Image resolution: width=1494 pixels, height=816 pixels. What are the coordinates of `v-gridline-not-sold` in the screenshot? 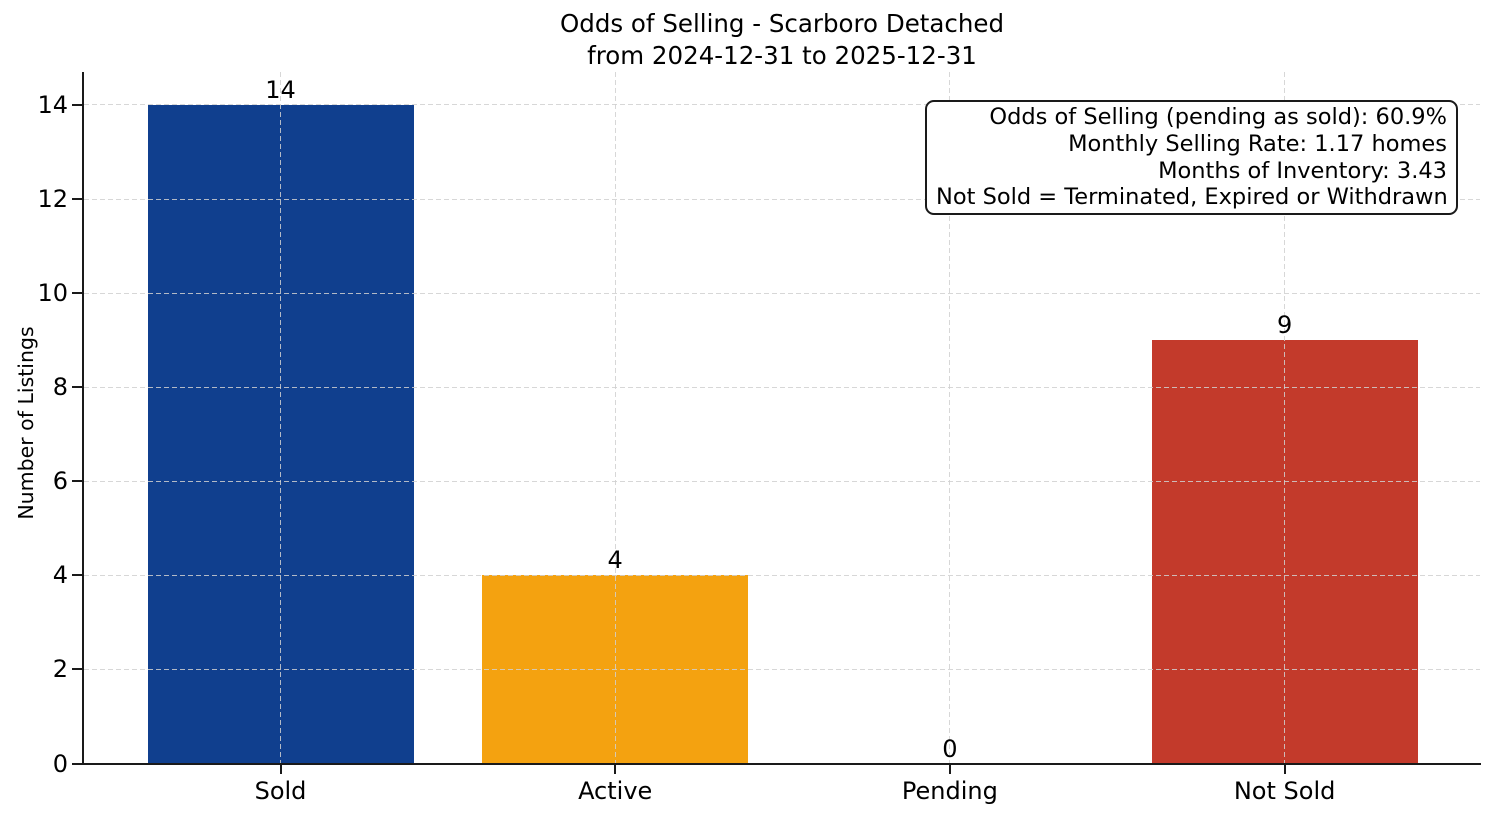 It's located at (1285, 418).